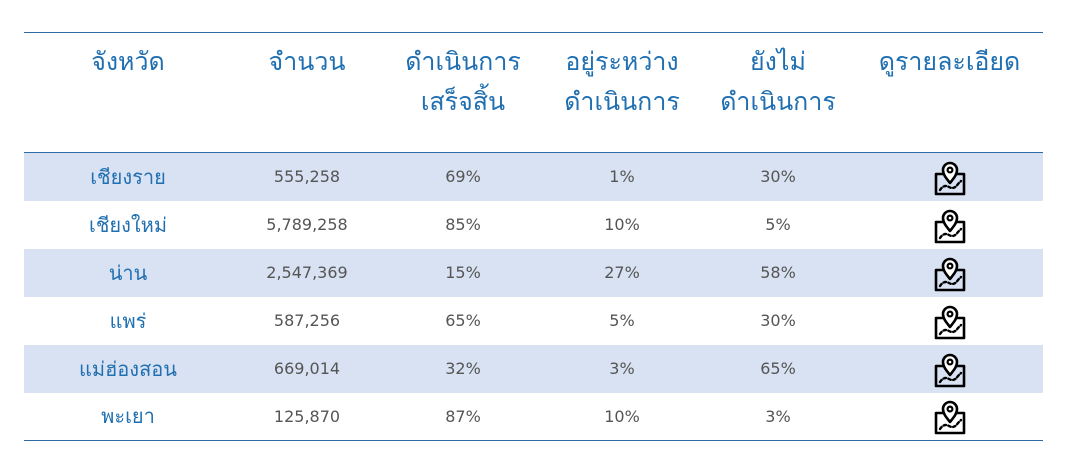 The width and height of the screenshot is (1071, 474). What do you see at coordinates (778, 368) in the screenshot?
I see `not-started-cell: 65%` at bounding box center [778, 368].